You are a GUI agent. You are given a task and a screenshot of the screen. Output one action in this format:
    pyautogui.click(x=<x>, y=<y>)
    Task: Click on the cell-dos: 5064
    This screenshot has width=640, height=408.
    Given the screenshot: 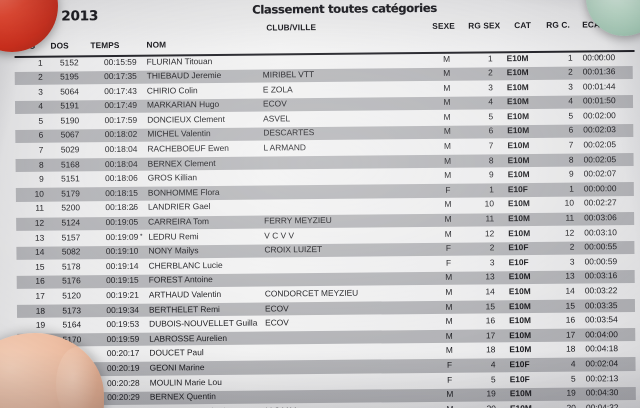 What is the action you would take?
    pyautogui.click(x=69, y=91)
    